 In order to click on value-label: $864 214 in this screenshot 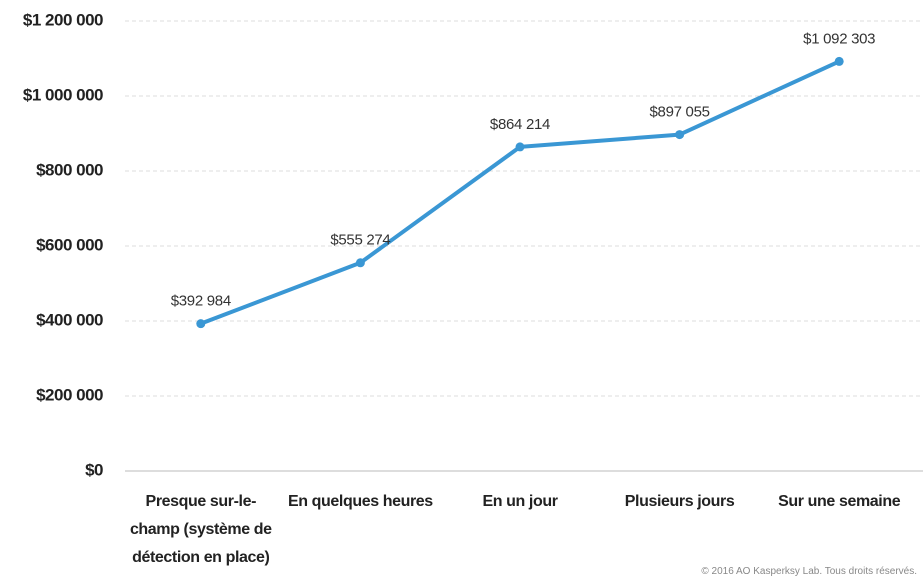, I will do `click(520, 124)`.